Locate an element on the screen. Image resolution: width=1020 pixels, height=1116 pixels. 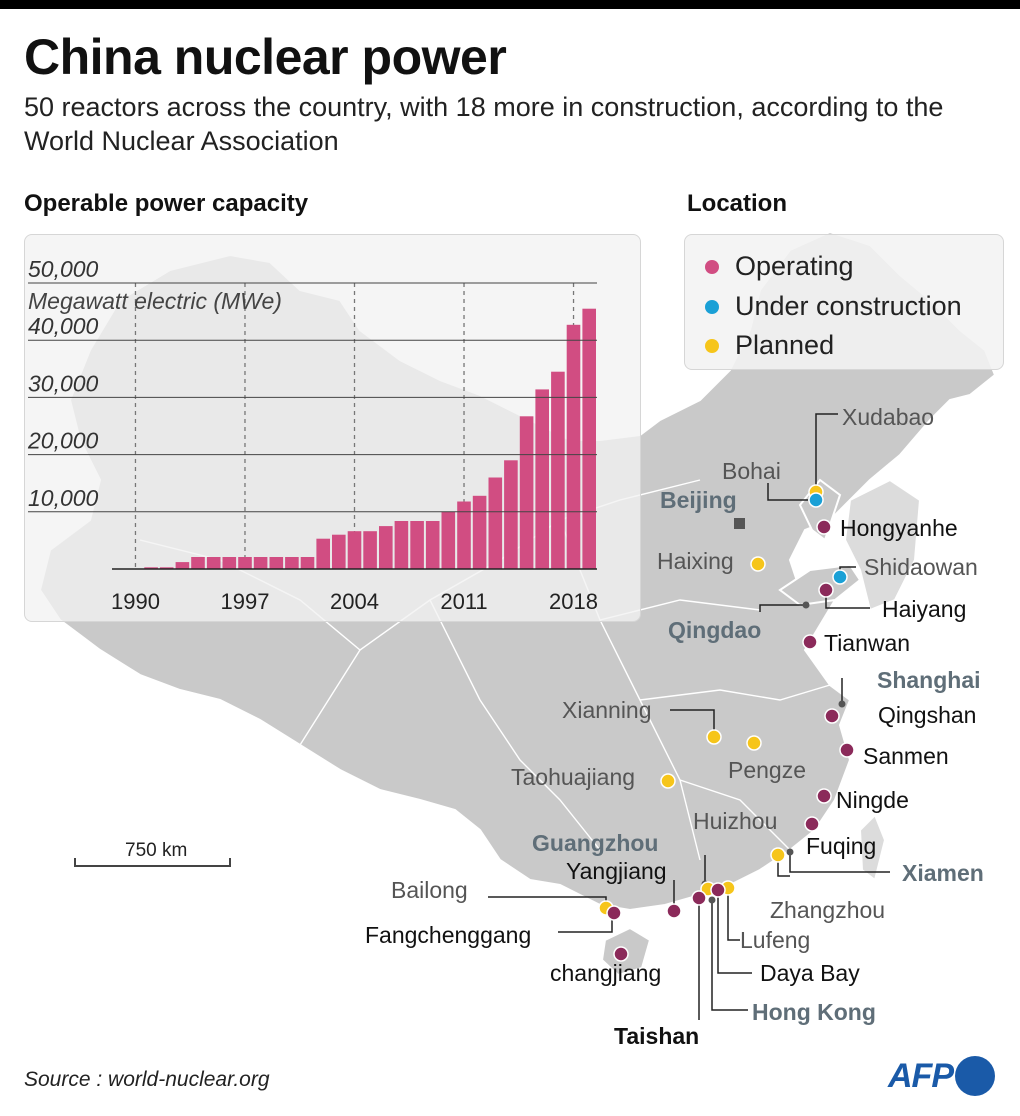
bar-2005 is located at coordinates (370, 550).